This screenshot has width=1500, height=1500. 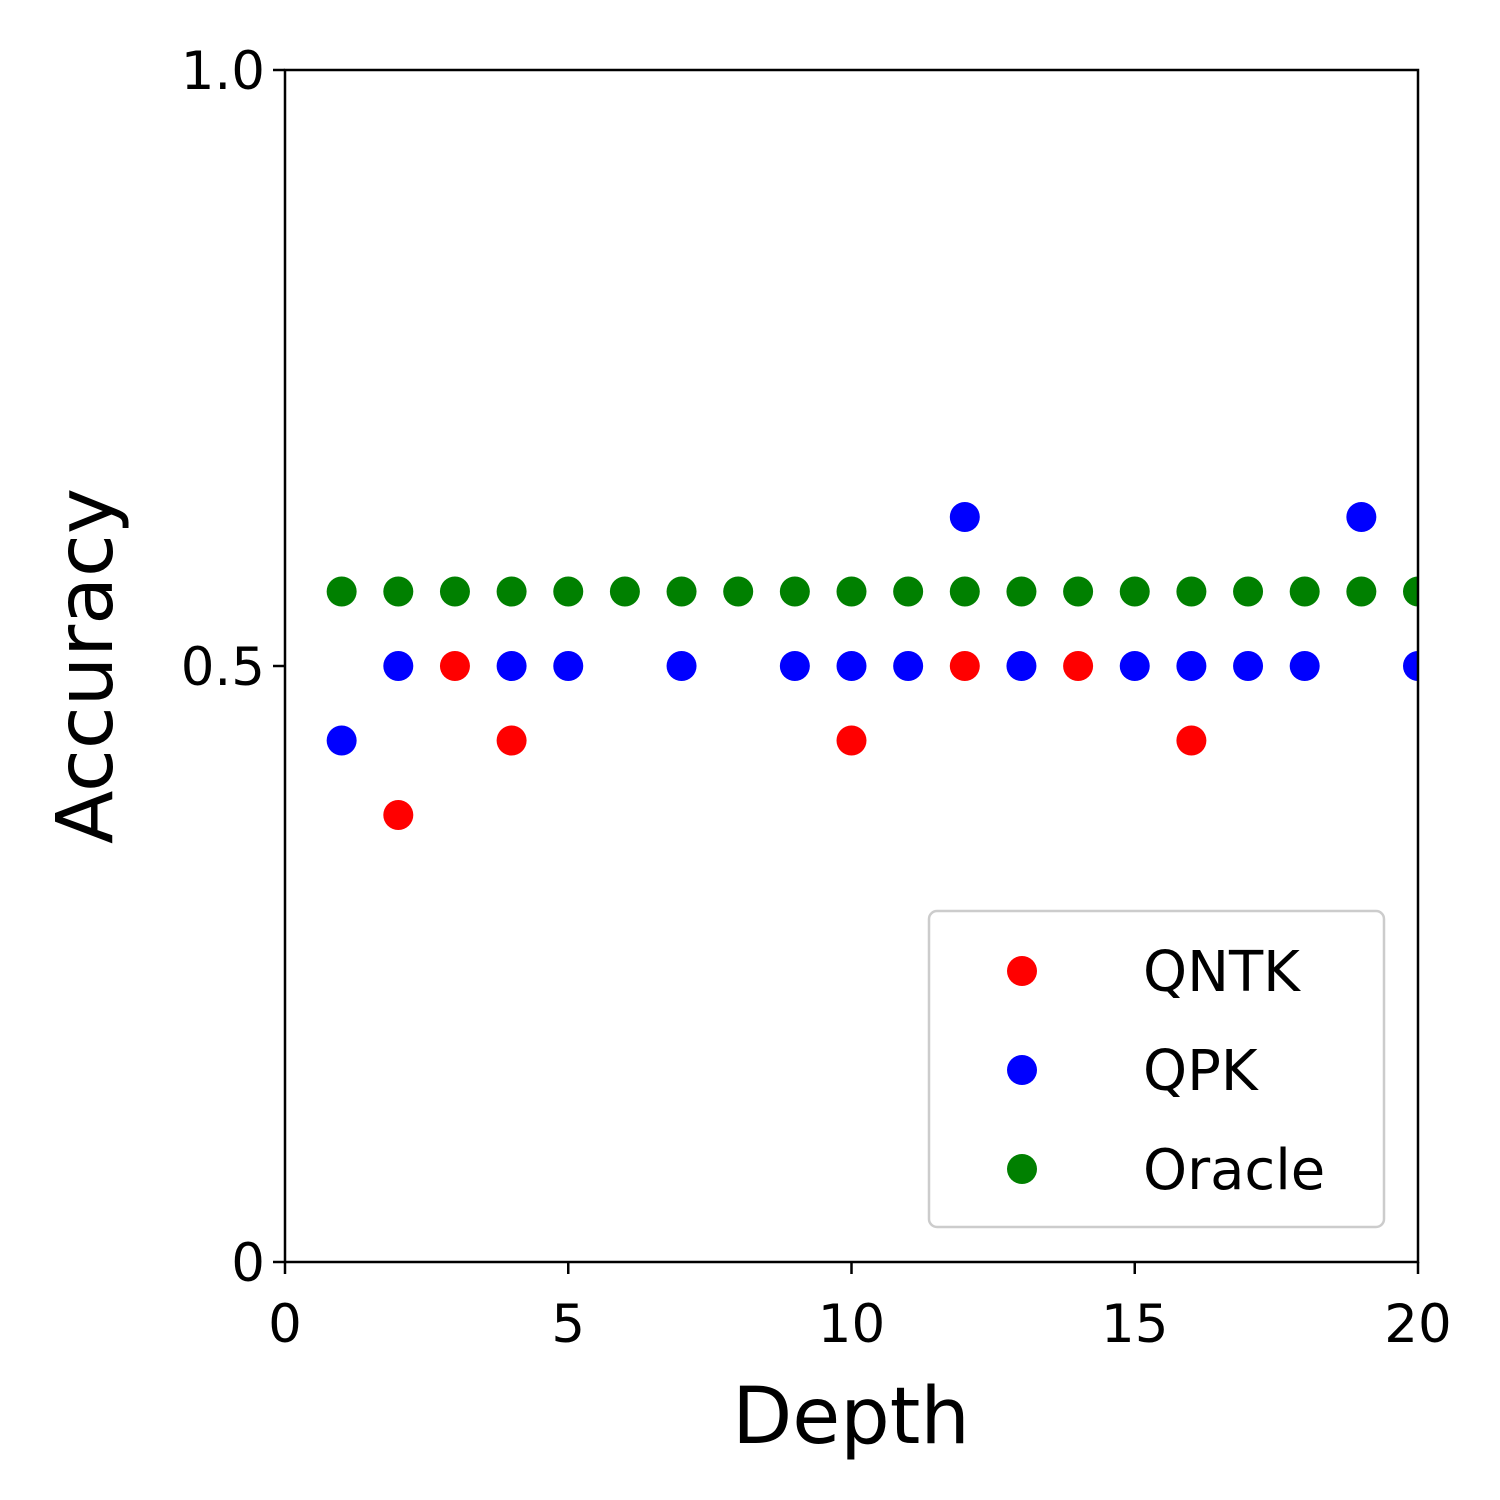 I want to click on x-tick-label-0: 0, so click(x=285, y=1324).